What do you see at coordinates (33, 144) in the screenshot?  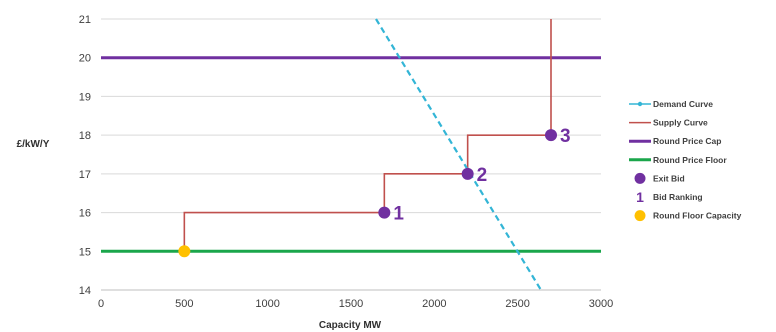 I see `y-axis-label: £/kW/Y` at bounding box center [33, 144].